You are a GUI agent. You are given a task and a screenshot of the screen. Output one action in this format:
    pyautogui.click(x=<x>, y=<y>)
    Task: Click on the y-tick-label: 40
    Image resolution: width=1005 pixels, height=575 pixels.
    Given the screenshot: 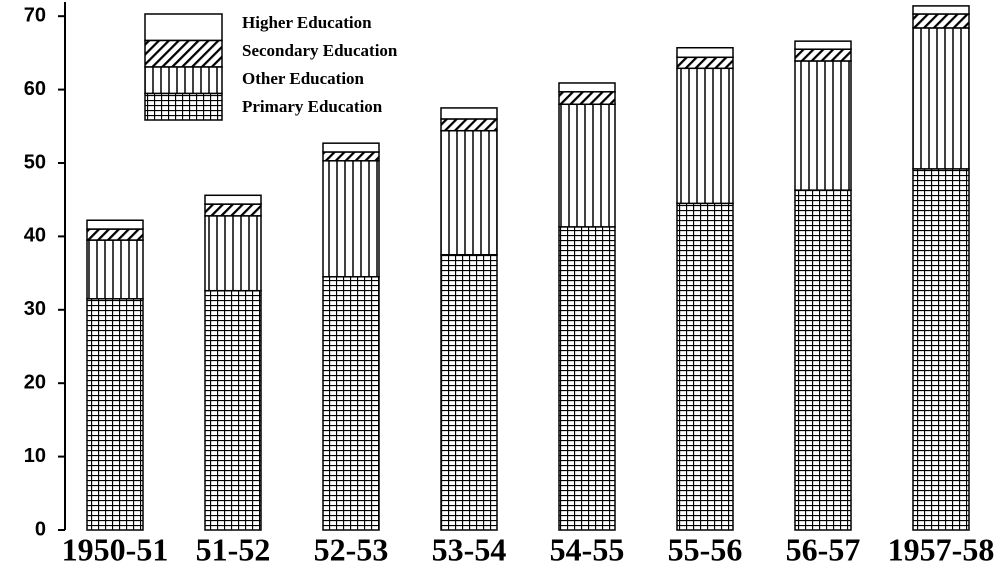 What is the action you would take?
    pyautogui.click(x=35, y=236)
    